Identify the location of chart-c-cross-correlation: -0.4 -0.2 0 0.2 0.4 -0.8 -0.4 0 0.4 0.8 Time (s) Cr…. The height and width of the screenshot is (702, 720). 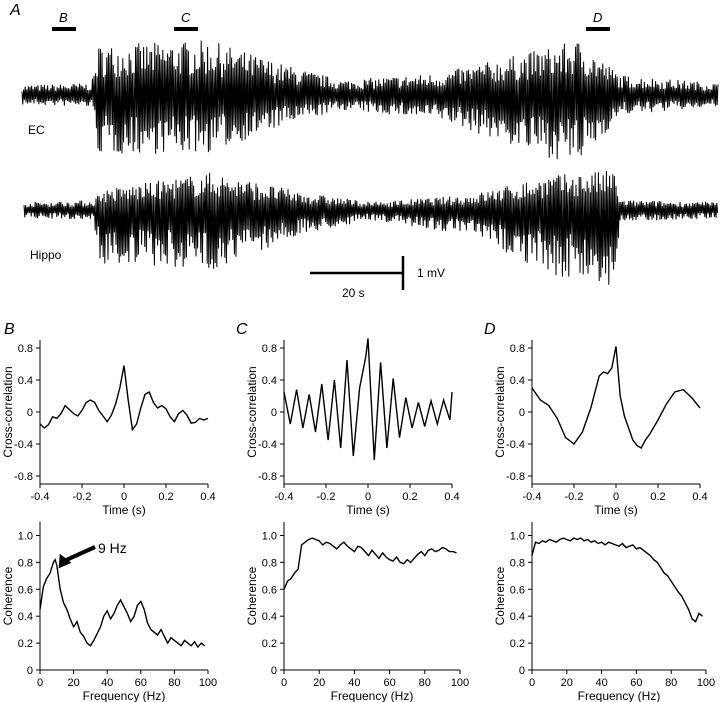
(352, 427).